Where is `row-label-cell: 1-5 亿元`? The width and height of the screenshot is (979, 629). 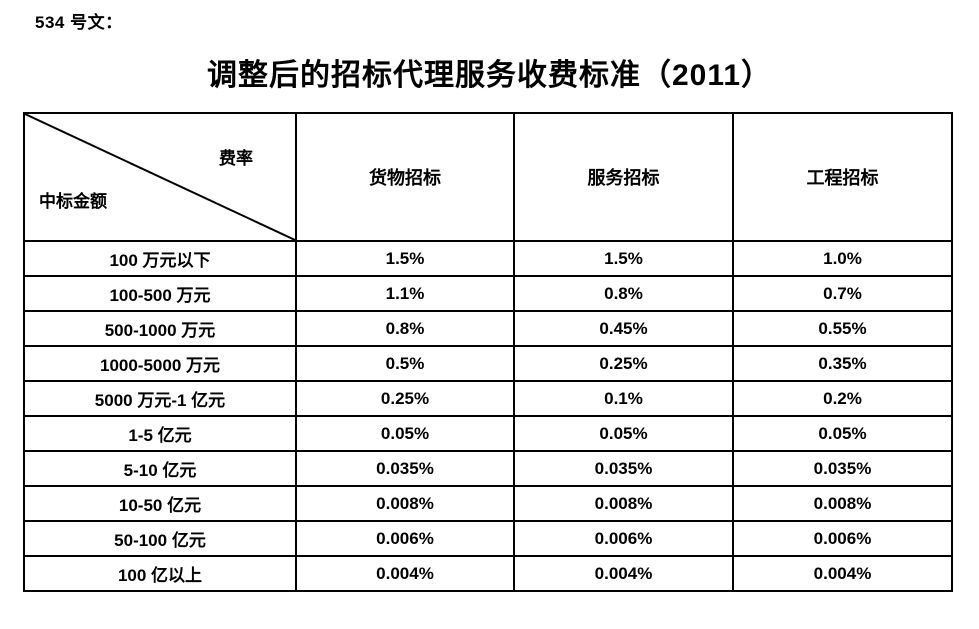
row-label-cell: 1-5 亿元 is located at coordinates (160, 433).